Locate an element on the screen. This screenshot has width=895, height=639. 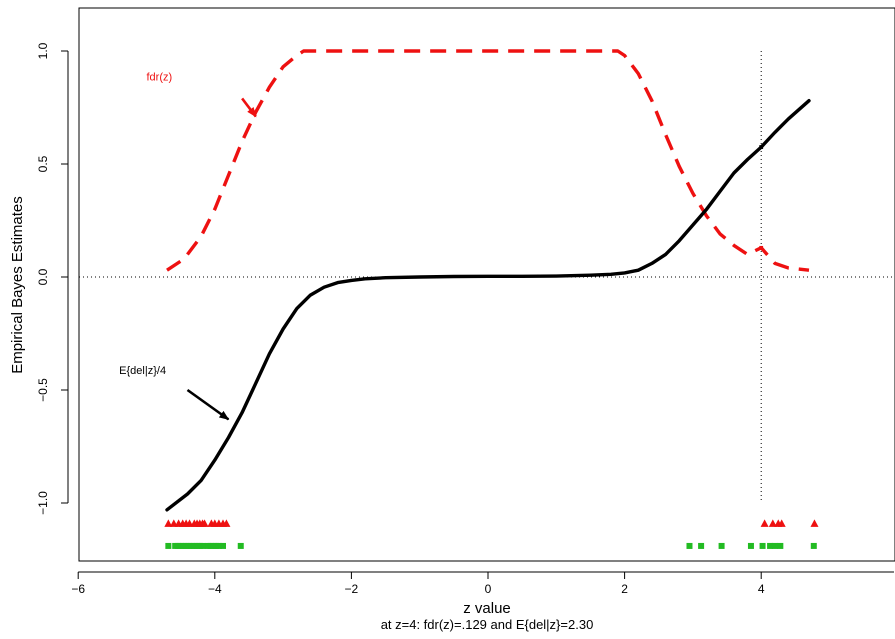
x-tick-label: −4 is located at coordinates (215, 589).